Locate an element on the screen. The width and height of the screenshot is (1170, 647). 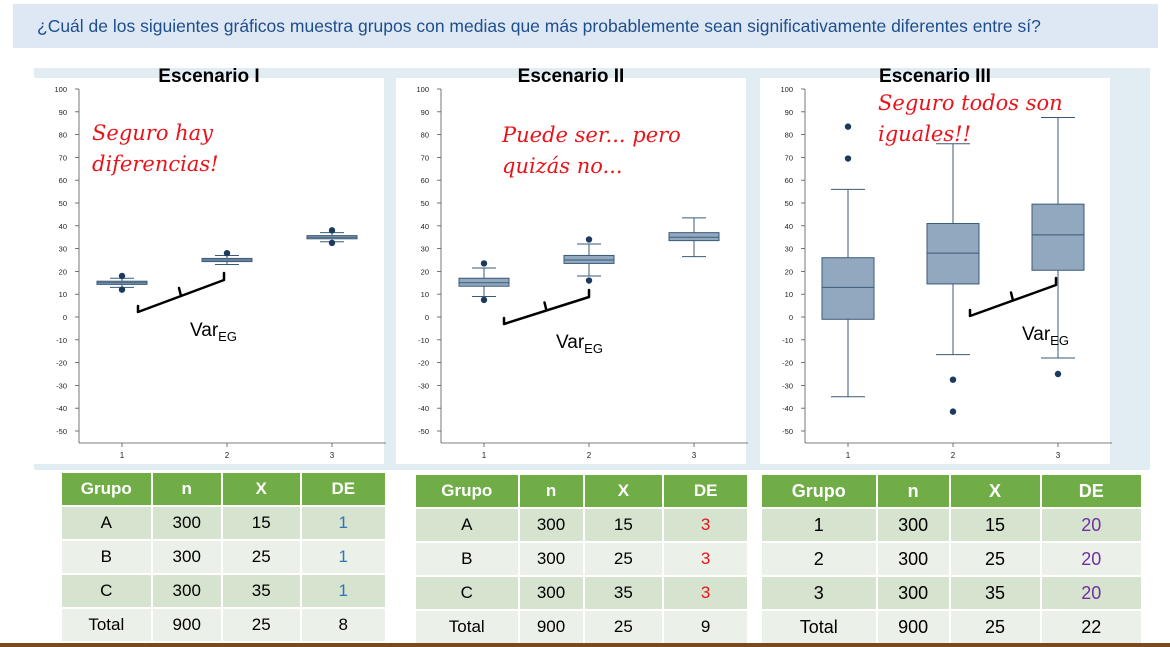
annotation-line: Puede ser... pero is located at coordinates (591, 135).